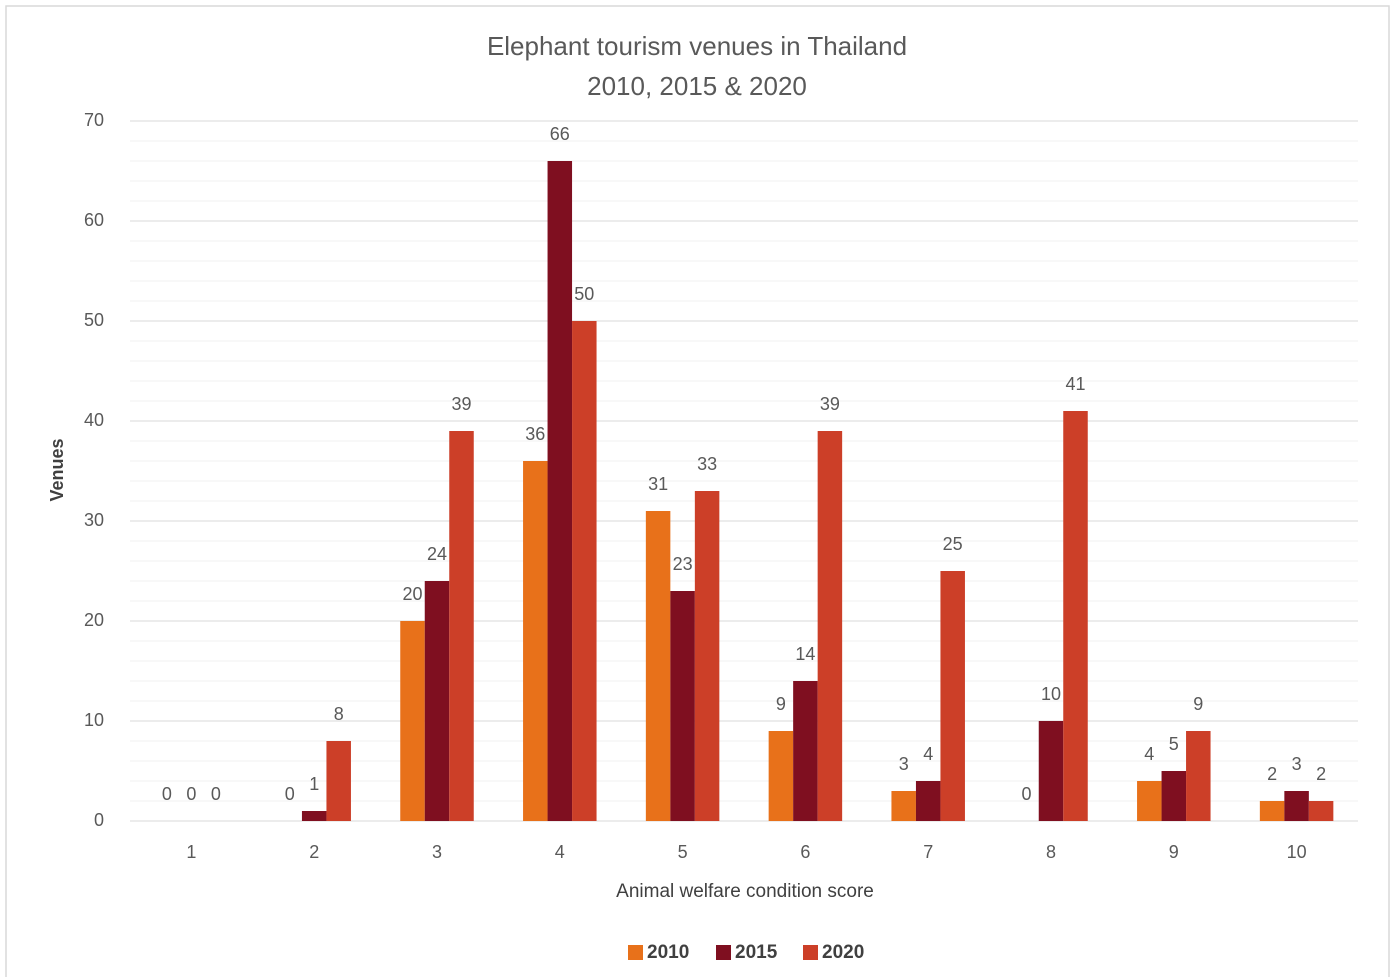 This screenshot has width=1395, height=977. Describe the element at coordinates (535, 434) in the screenshot. I see `data-label: 36` at that location.